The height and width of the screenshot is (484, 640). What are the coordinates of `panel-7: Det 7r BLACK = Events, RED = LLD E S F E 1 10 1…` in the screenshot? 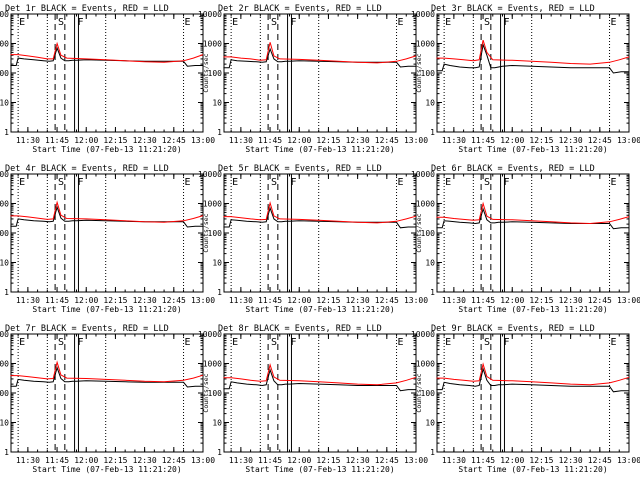 It's located at (107, 399).